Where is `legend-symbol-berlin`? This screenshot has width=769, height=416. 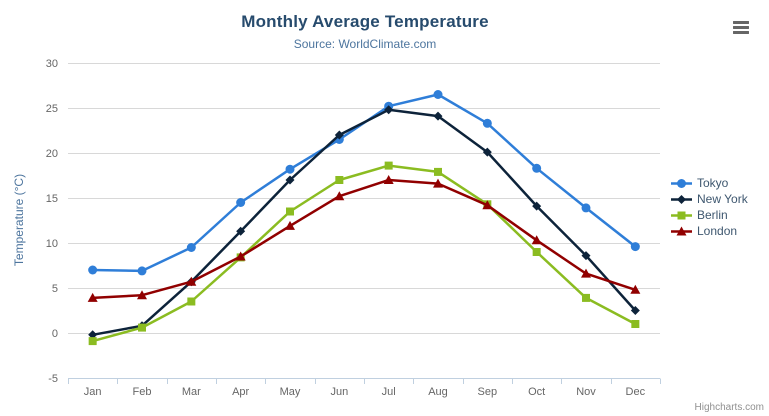
legend-symbol-berlin is located at coordinates (681, 215).